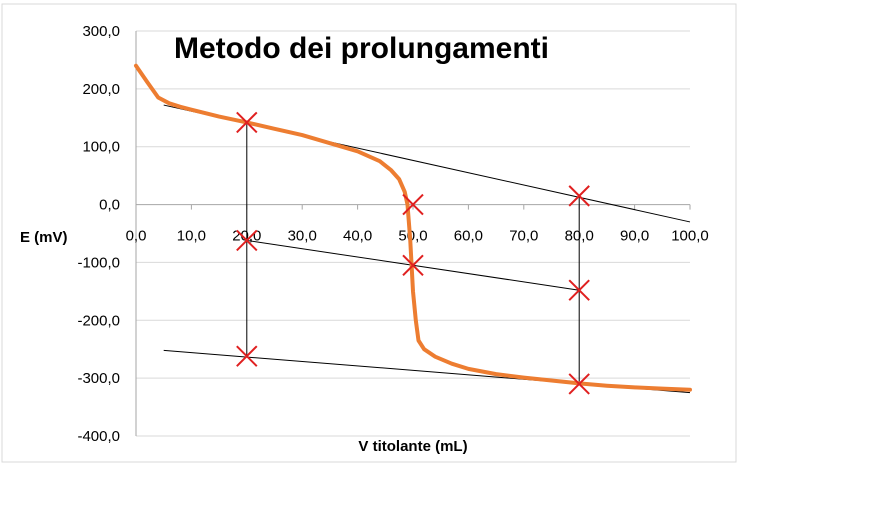 Image resolution: width=885 pixels, height=512 pixels. What do you see at coordinates (357, 236) in the screenshot?
I see `x-tick-label: 40,0` at bounding box center [357, 236].